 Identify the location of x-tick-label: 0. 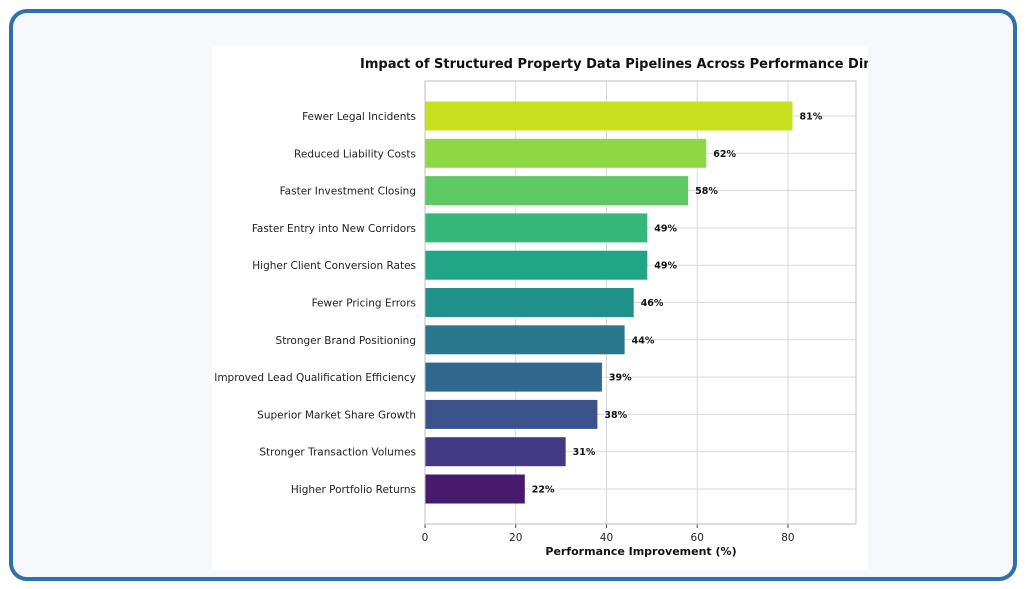
(425, 538).